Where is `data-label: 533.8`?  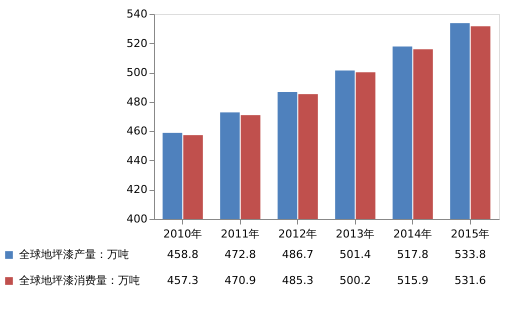 data-label: 533.8 is located at coordinates (470, 254).